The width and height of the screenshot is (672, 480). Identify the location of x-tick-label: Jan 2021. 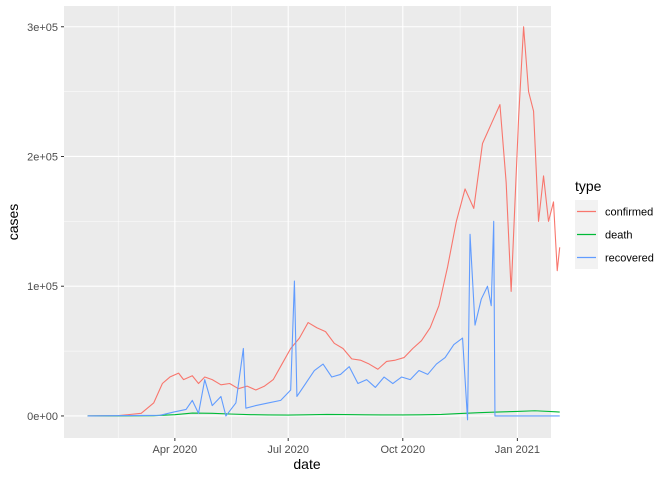
(517, 450).